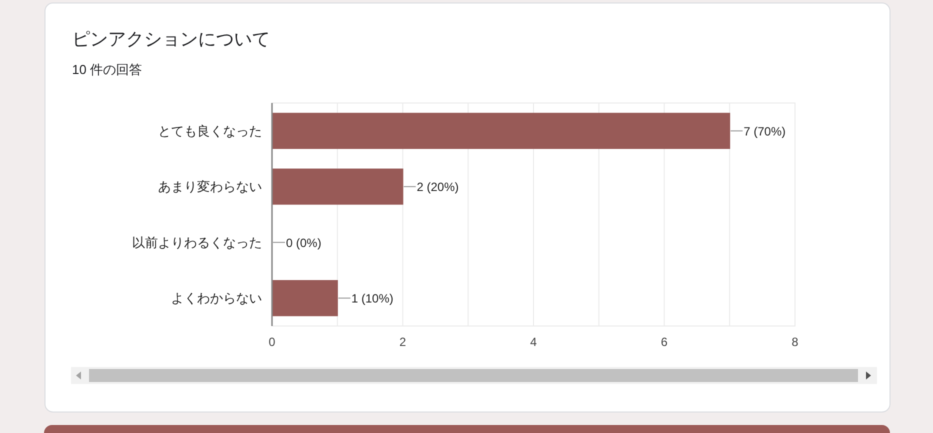 The image size is (933, 433). I want to click on title: ピンアクションについて, so click(171, 39).